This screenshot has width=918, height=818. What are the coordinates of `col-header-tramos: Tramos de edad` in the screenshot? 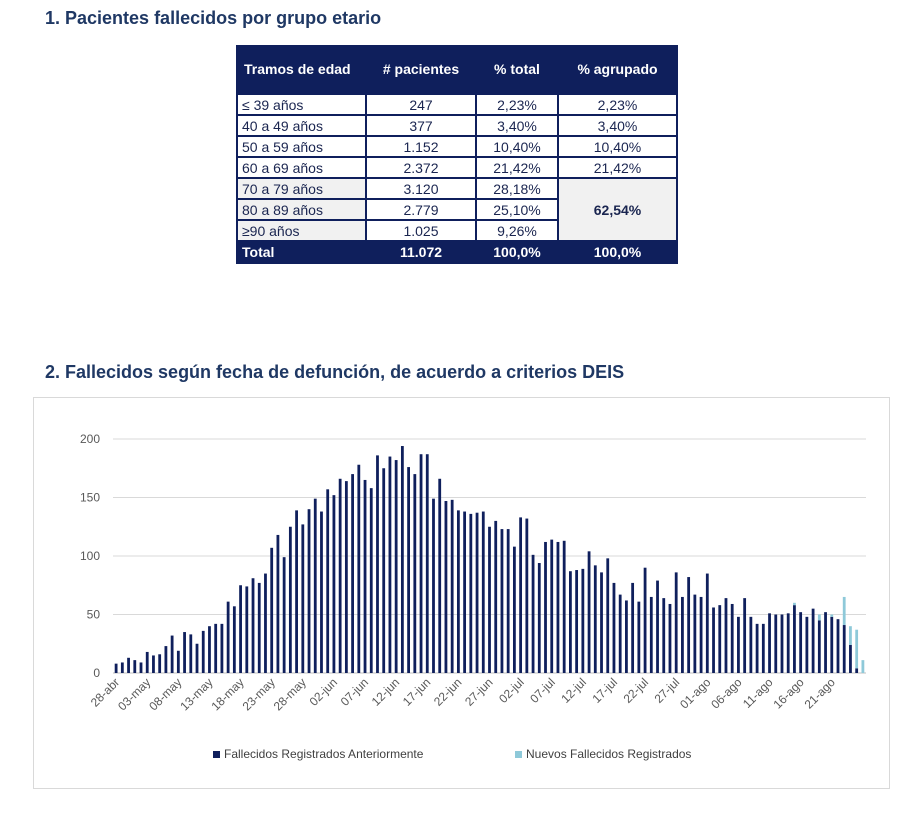 It's located at (301, 69).